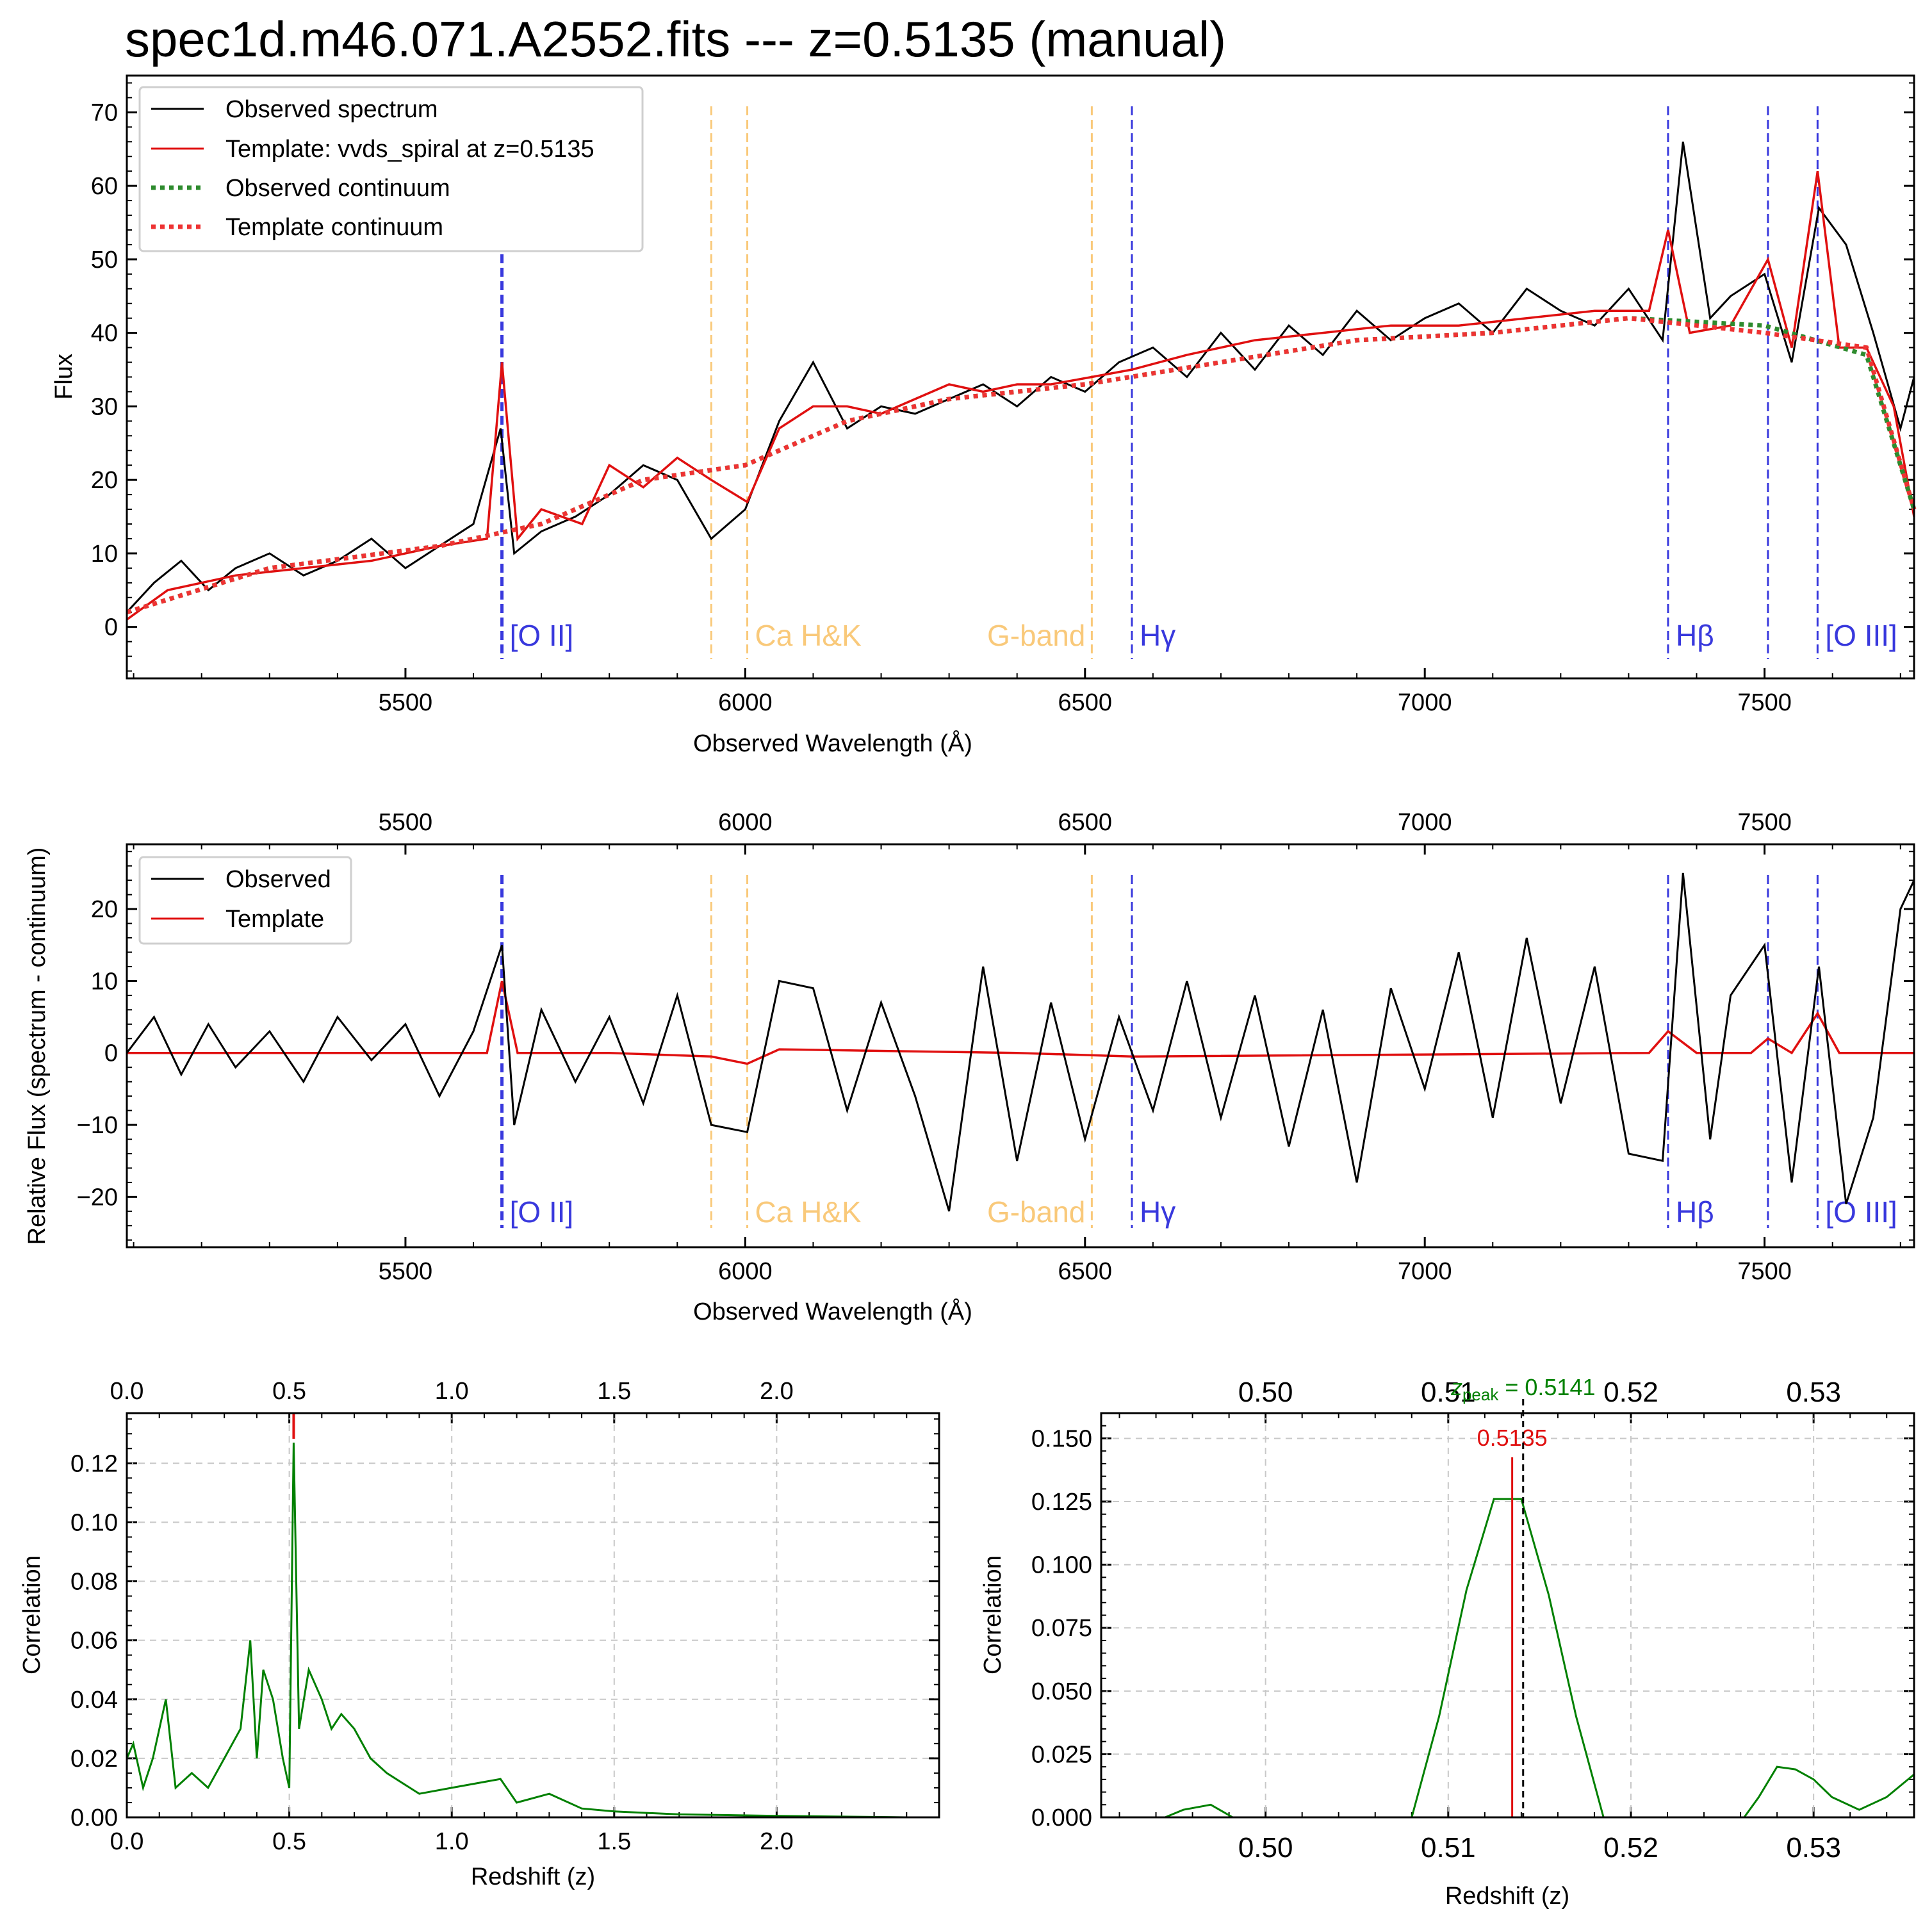 Image resolution: width=1932 pixels, height=1932 pixels. What do you see at coordinates (337, 188) in the screenshot?
I see `legend-observed-continuum: Observed continuum` at bounding box center [337, 188].